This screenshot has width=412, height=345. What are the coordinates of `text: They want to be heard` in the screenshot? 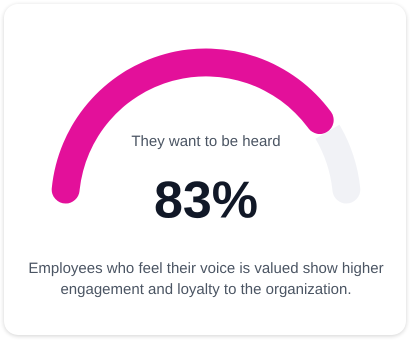 It's located at (206, 141).